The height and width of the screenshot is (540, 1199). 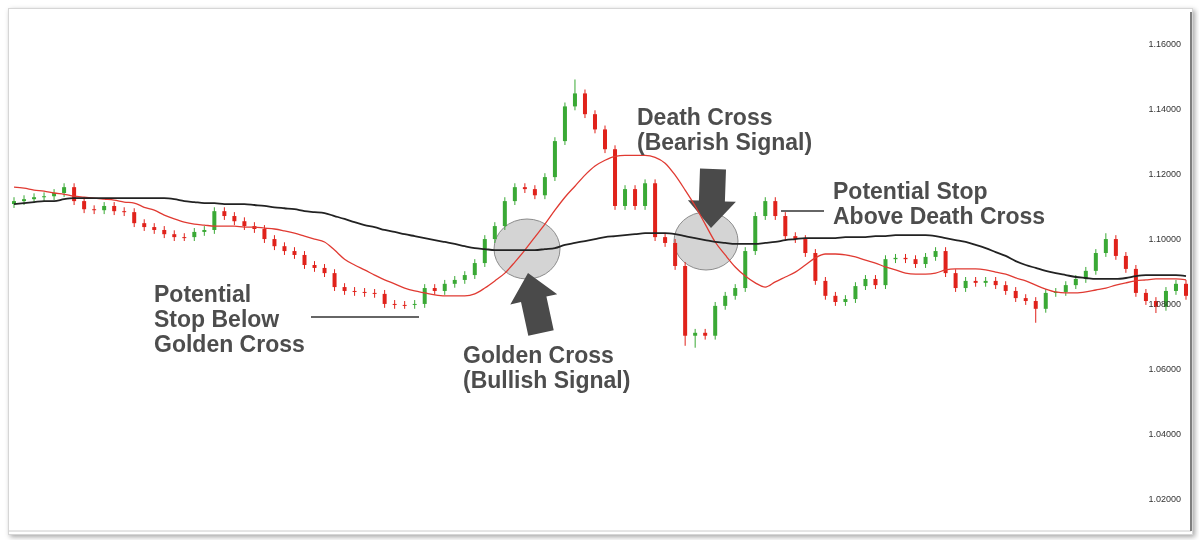 What do you see at coordinates (939, 203) in the screenshot?
I see `annotation: Potential Stop Above Death Cross` at bounding box center [939, 203].